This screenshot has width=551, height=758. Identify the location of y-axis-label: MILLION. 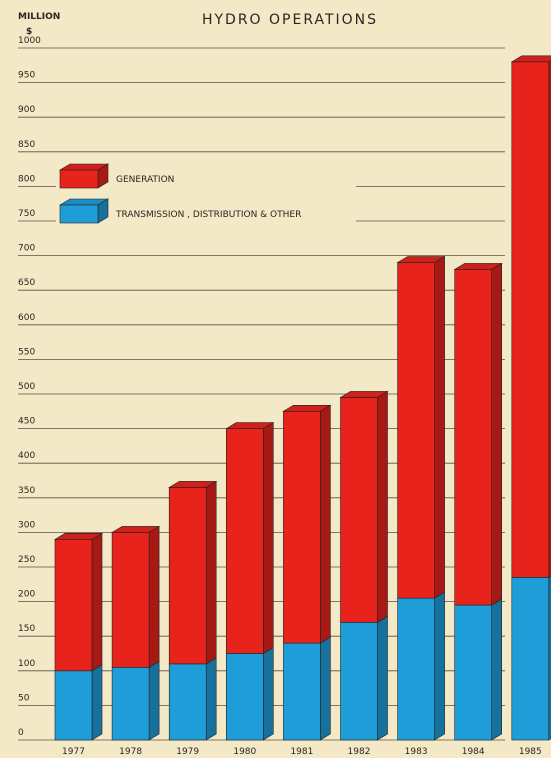
(39, 17).